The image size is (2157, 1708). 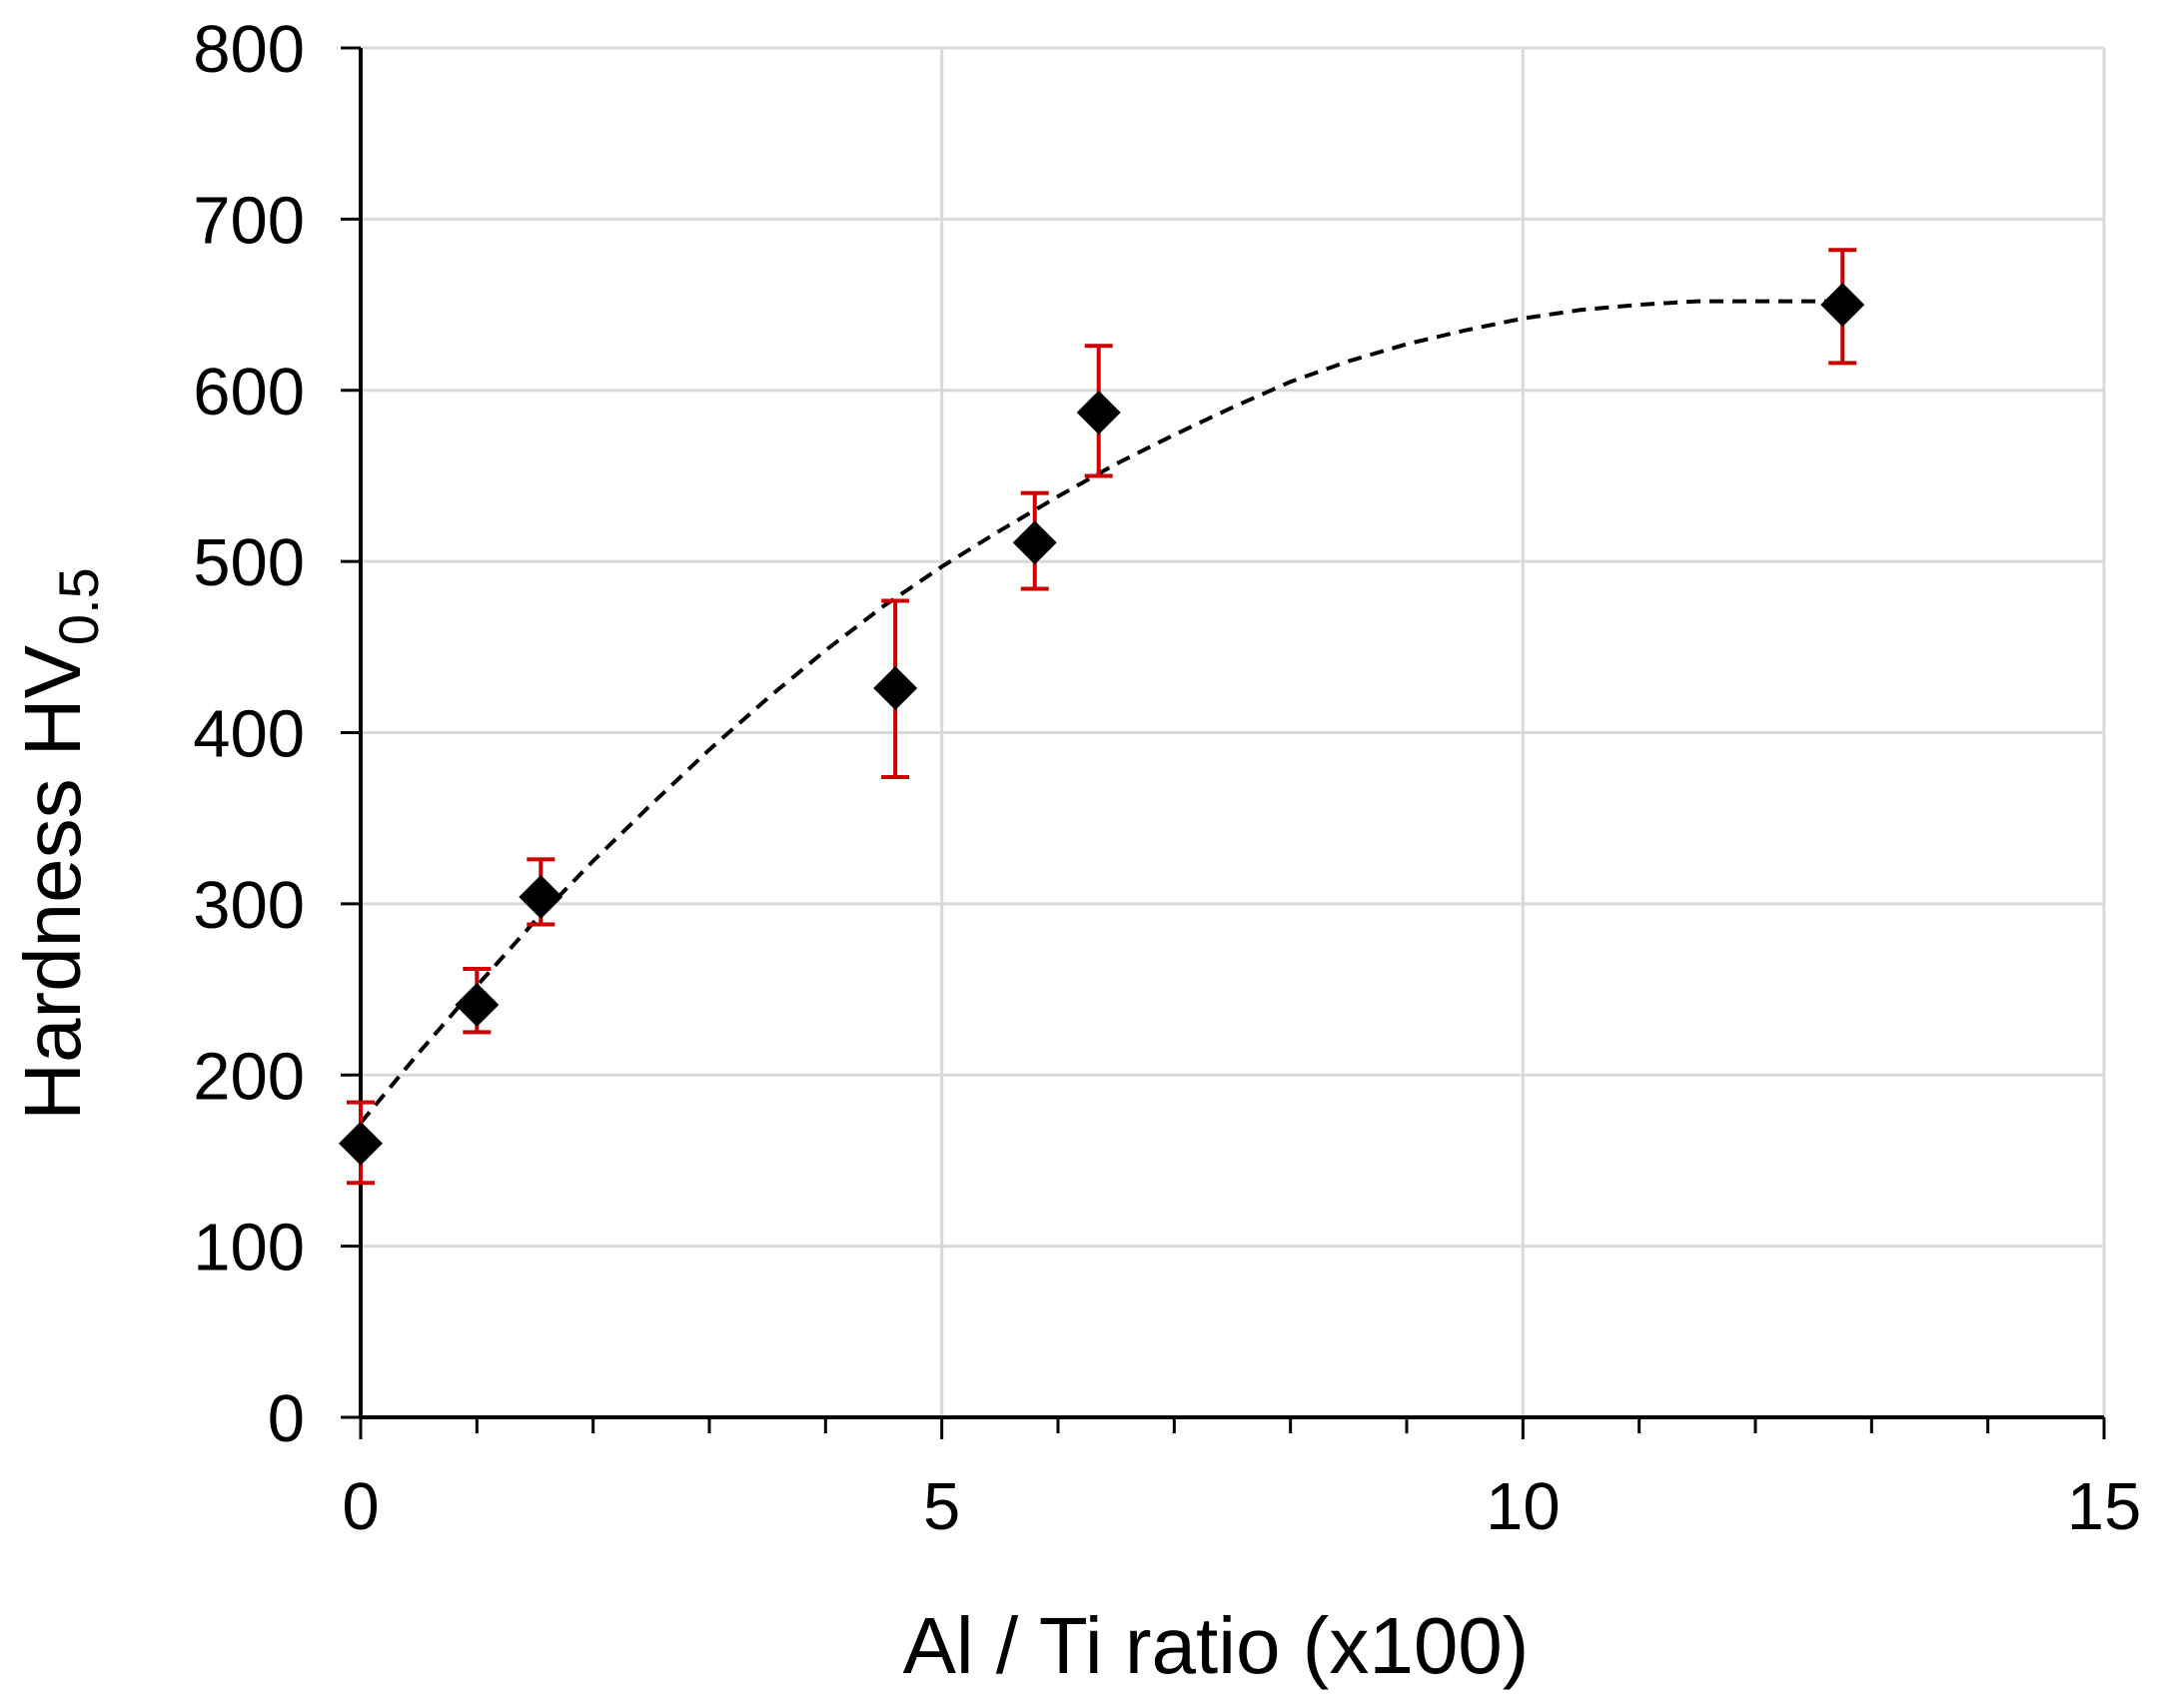 I want to click on y-tick-label: 200, so click(x=249, y=1076).